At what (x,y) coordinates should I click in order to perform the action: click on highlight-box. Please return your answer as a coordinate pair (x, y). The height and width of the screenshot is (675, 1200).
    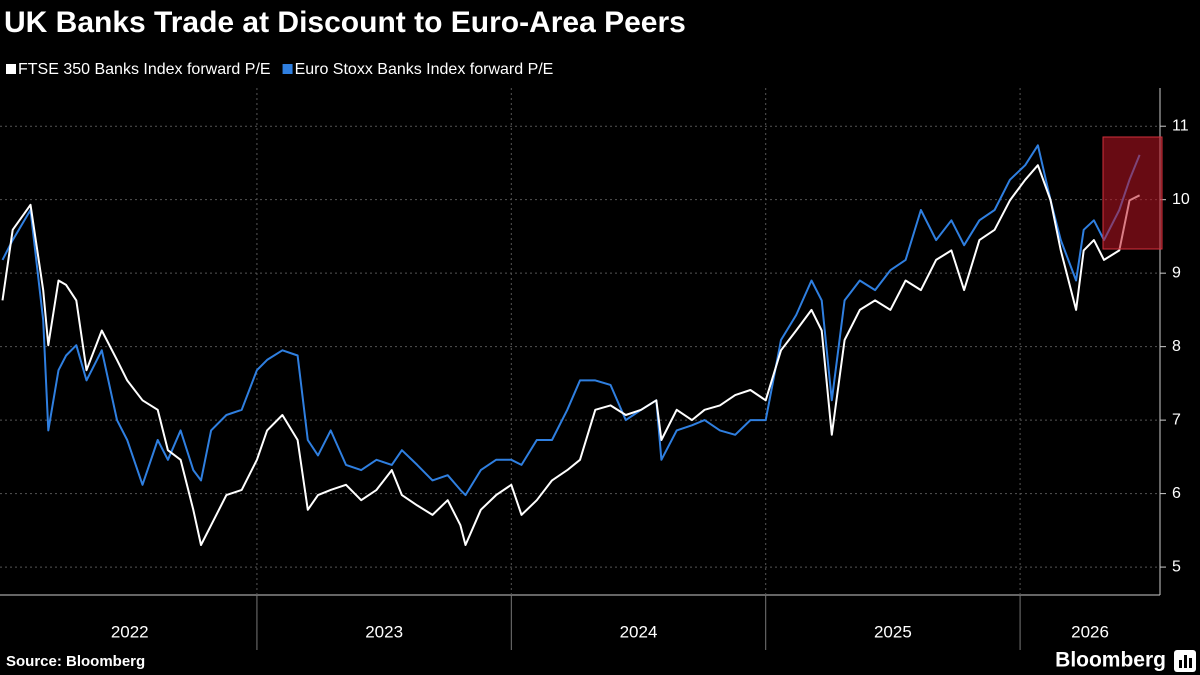
    Looking at the image, I should click on (1132, 193).